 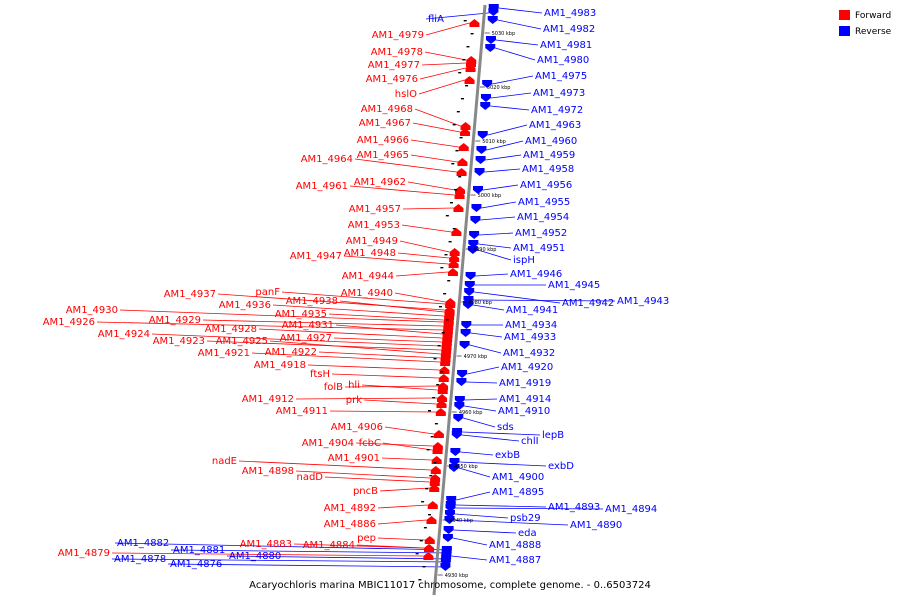 What do you see at coordinates (309, 477) in the screenshot?
I see `gene-label-nadd: nadD` at bounding box center [309, 477].